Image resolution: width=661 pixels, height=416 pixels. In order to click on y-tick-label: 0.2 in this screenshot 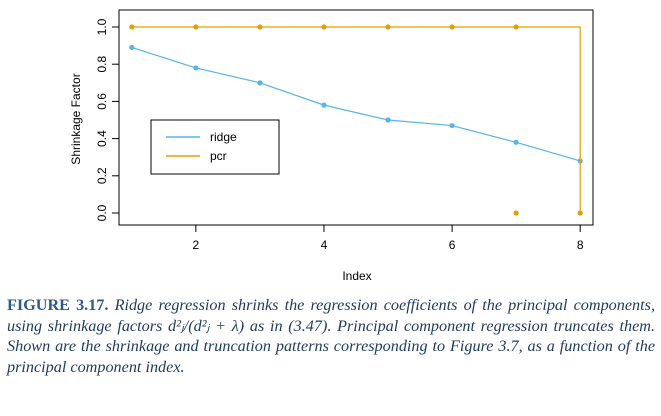, I will do `click(102, 175)`.